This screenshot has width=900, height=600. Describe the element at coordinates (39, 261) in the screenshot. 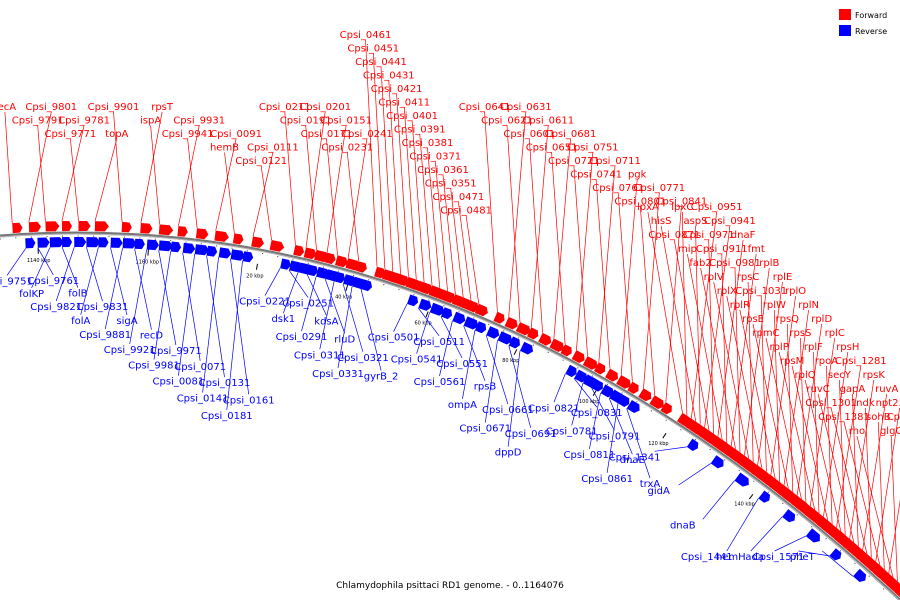

I see `tick-label-1140-kbp: 1140 kbp` at that location.